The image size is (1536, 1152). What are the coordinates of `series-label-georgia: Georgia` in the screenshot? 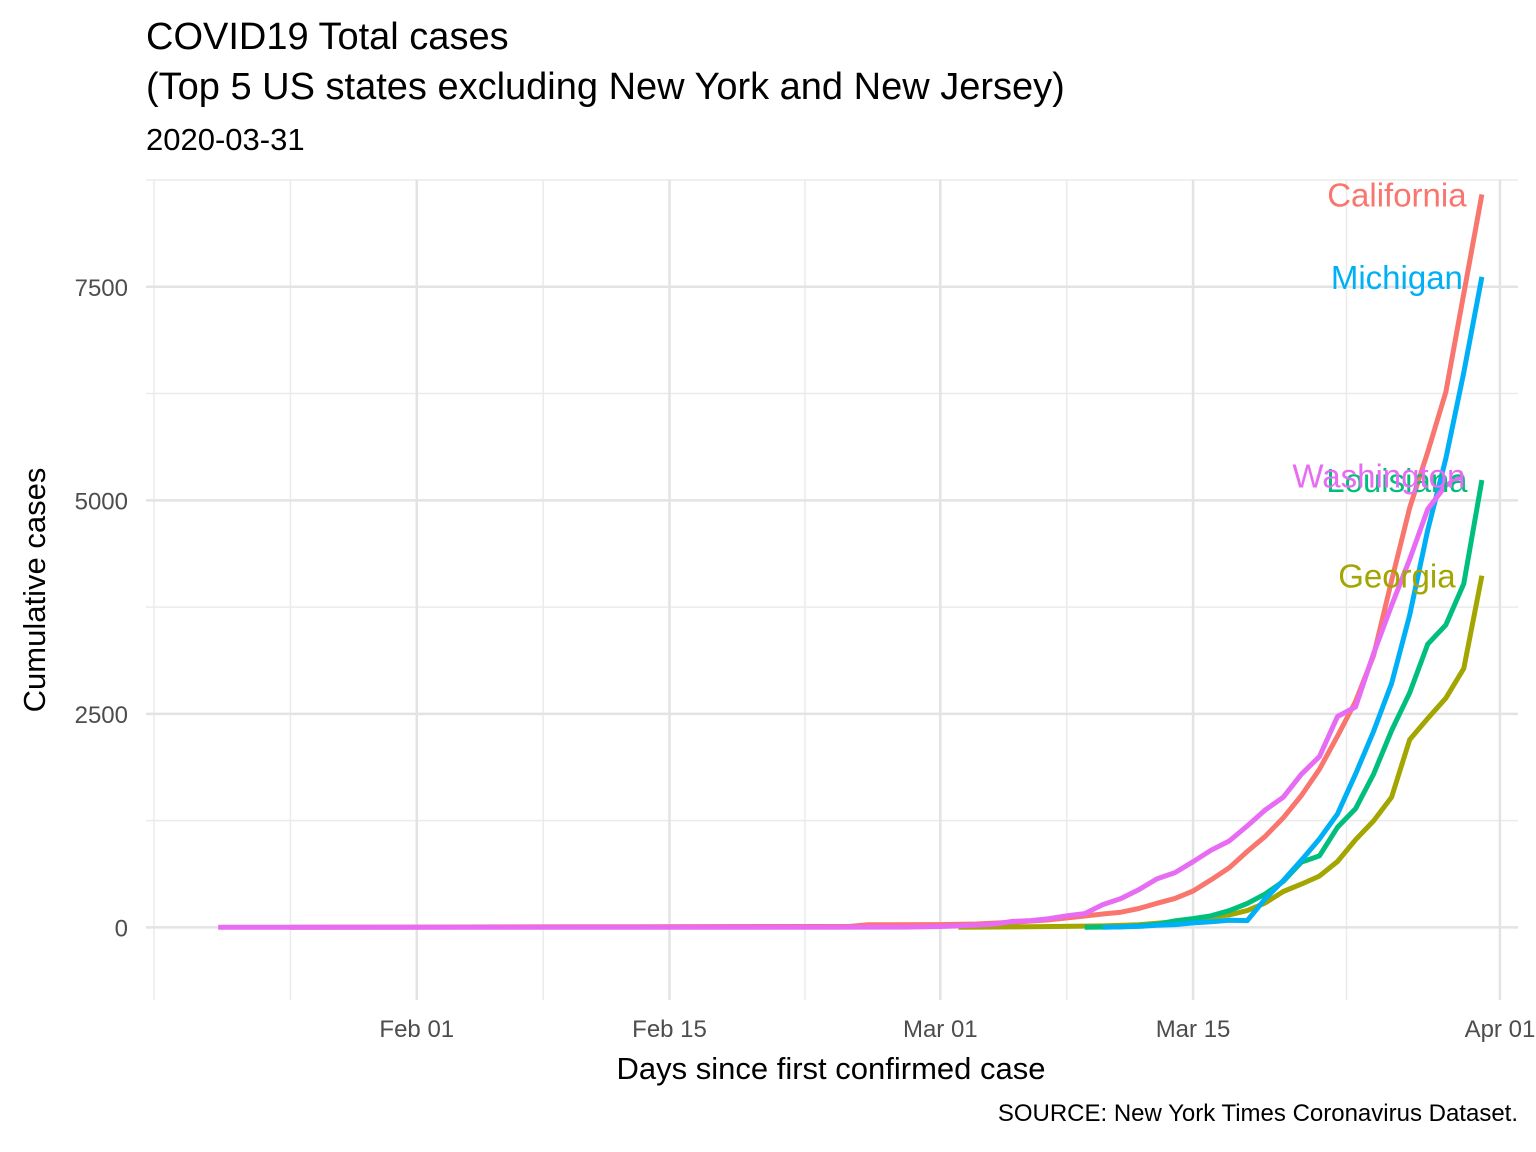 It's located at (1397, 576).